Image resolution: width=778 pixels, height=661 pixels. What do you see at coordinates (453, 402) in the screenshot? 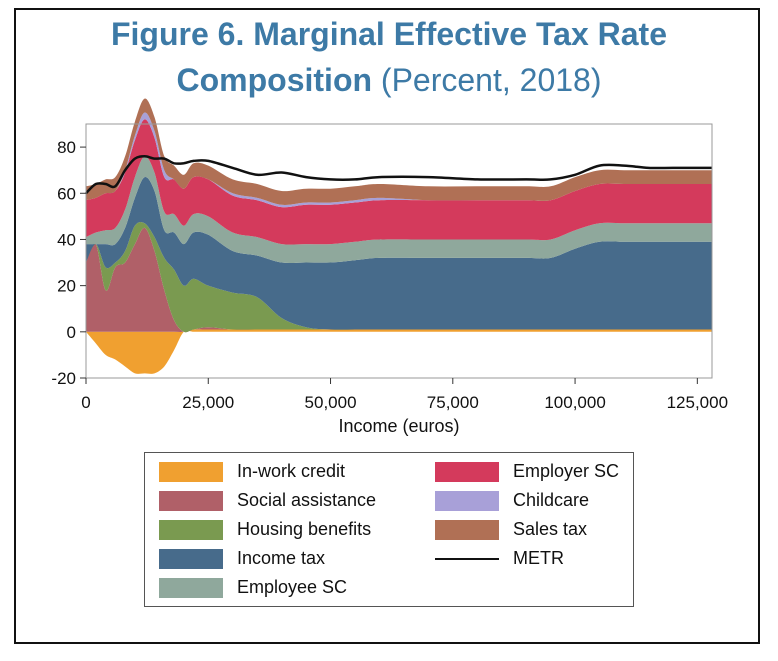
I see `x-tick-label: 75,000` at bounding box center [453, 402].